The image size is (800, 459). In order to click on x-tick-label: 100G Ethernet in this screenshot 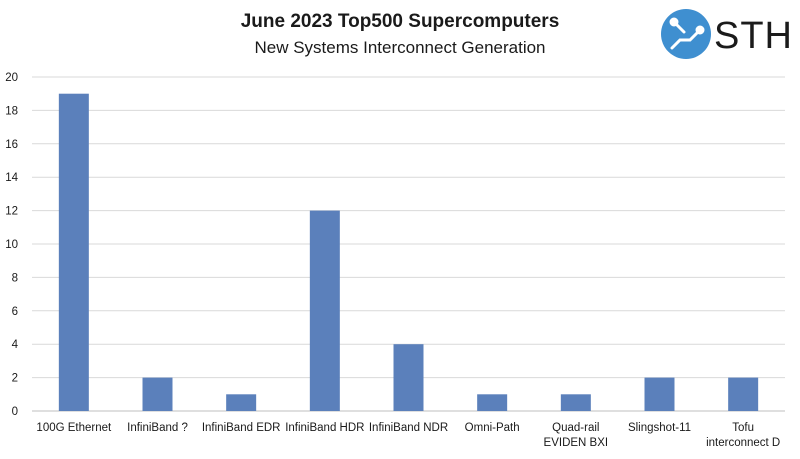, I will do `click(74, 428)`.